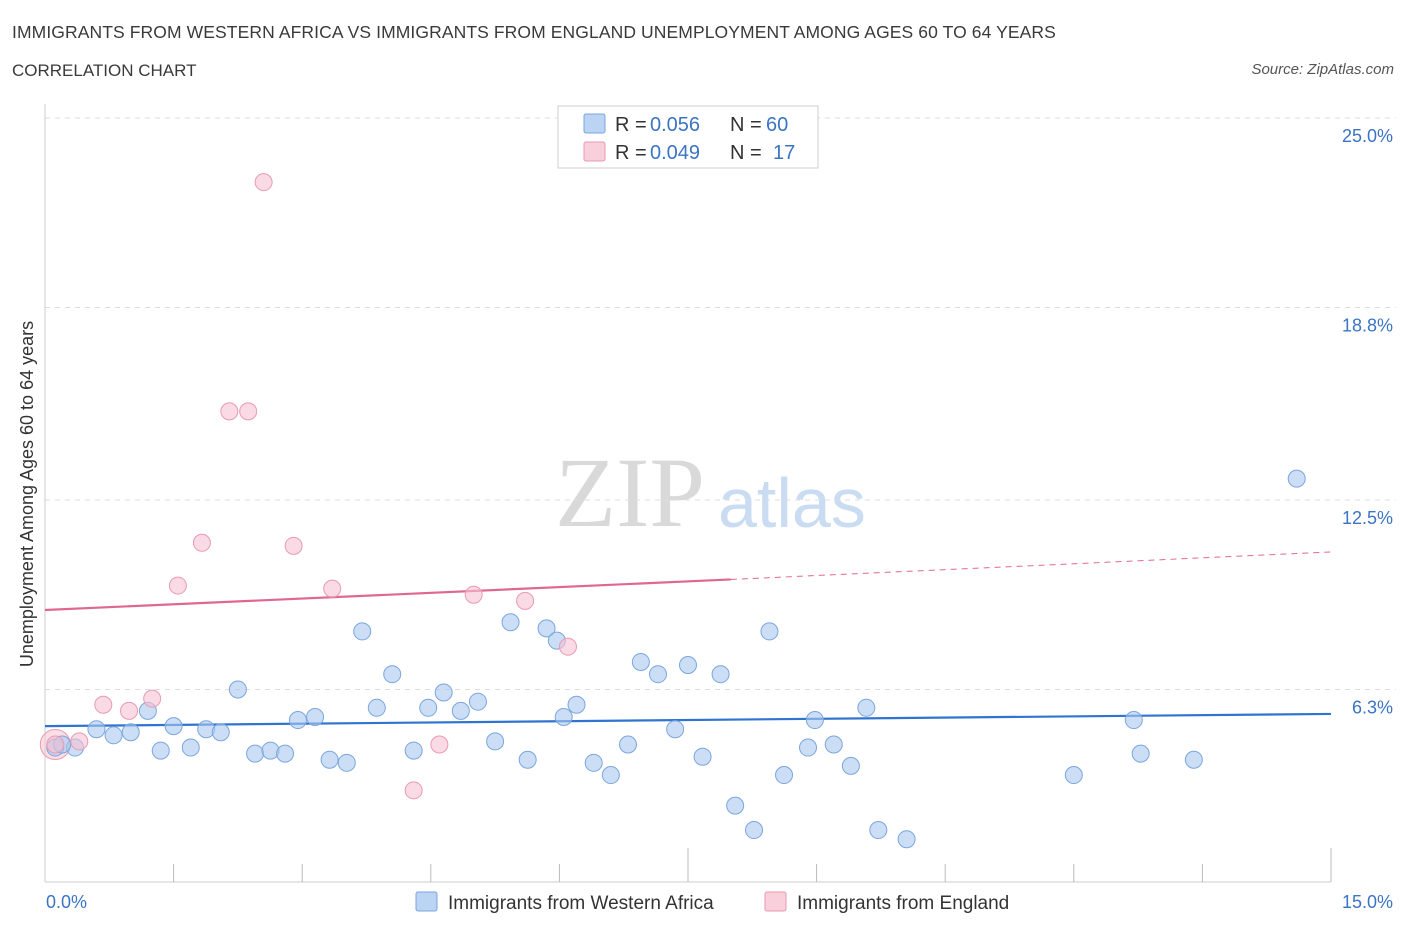 The height and width of the screenshot is (930, 1406). I want to click on watermark-zip: ZIP, so click(630, 492).